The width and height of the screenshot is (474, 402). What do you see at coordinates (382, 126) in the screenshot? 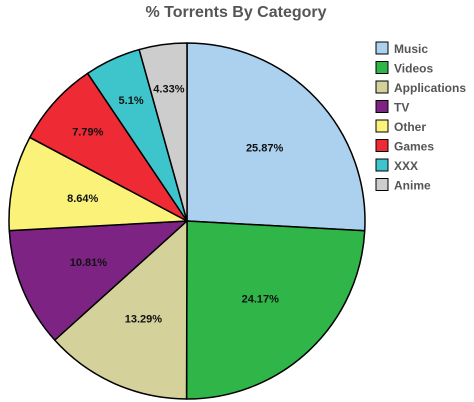
I see `legend-swatch-other` at bounding box center [382, 126].